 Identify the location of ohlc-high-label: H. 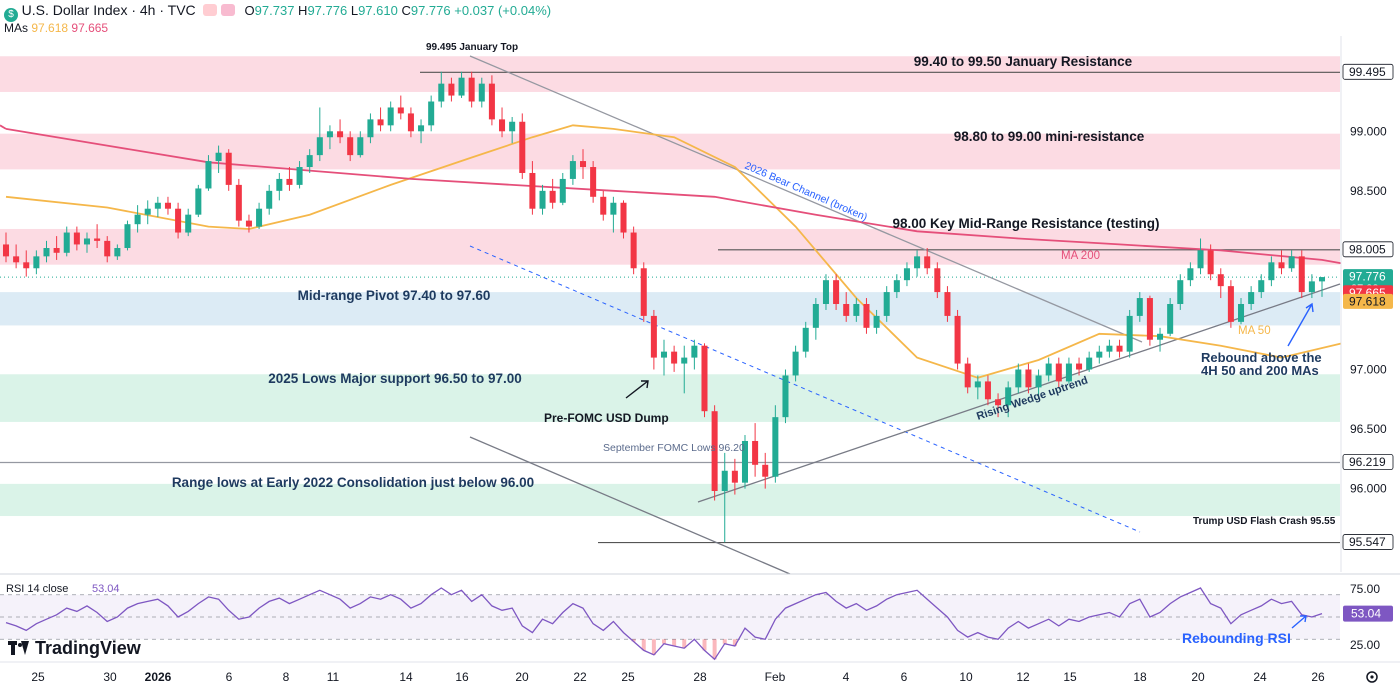
(303, 10).